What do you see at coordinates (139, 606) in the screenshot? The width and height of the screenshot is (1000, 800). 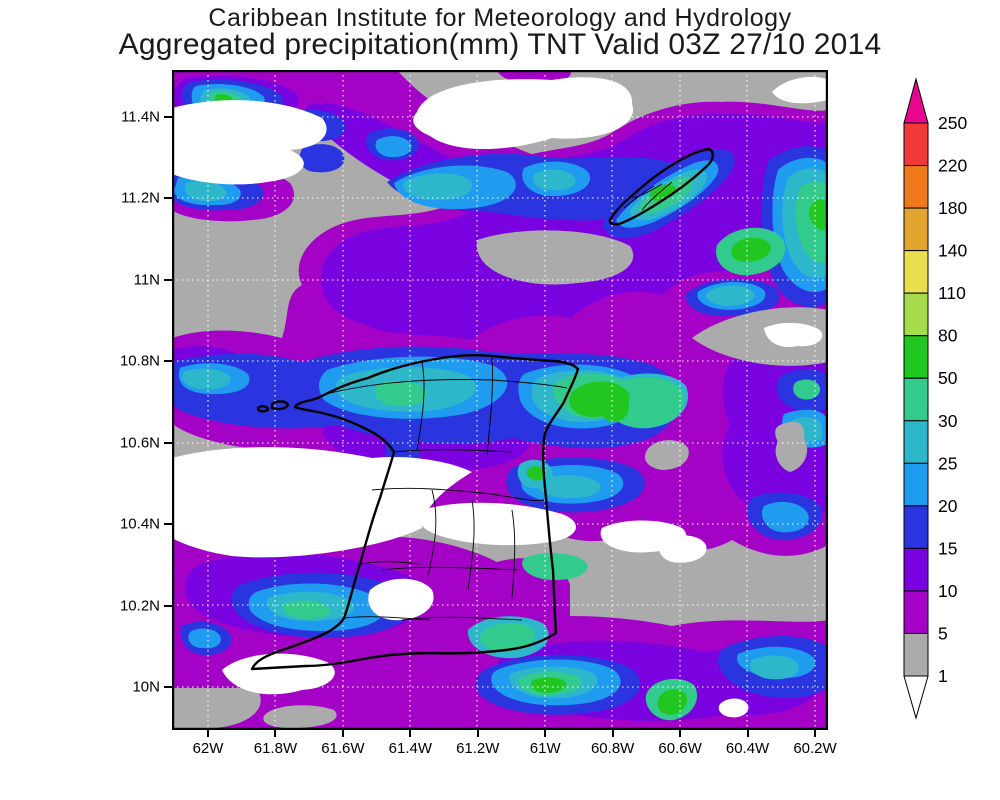 I see `lat-tick-label: 10.2N` at bounding box center [139, 606].